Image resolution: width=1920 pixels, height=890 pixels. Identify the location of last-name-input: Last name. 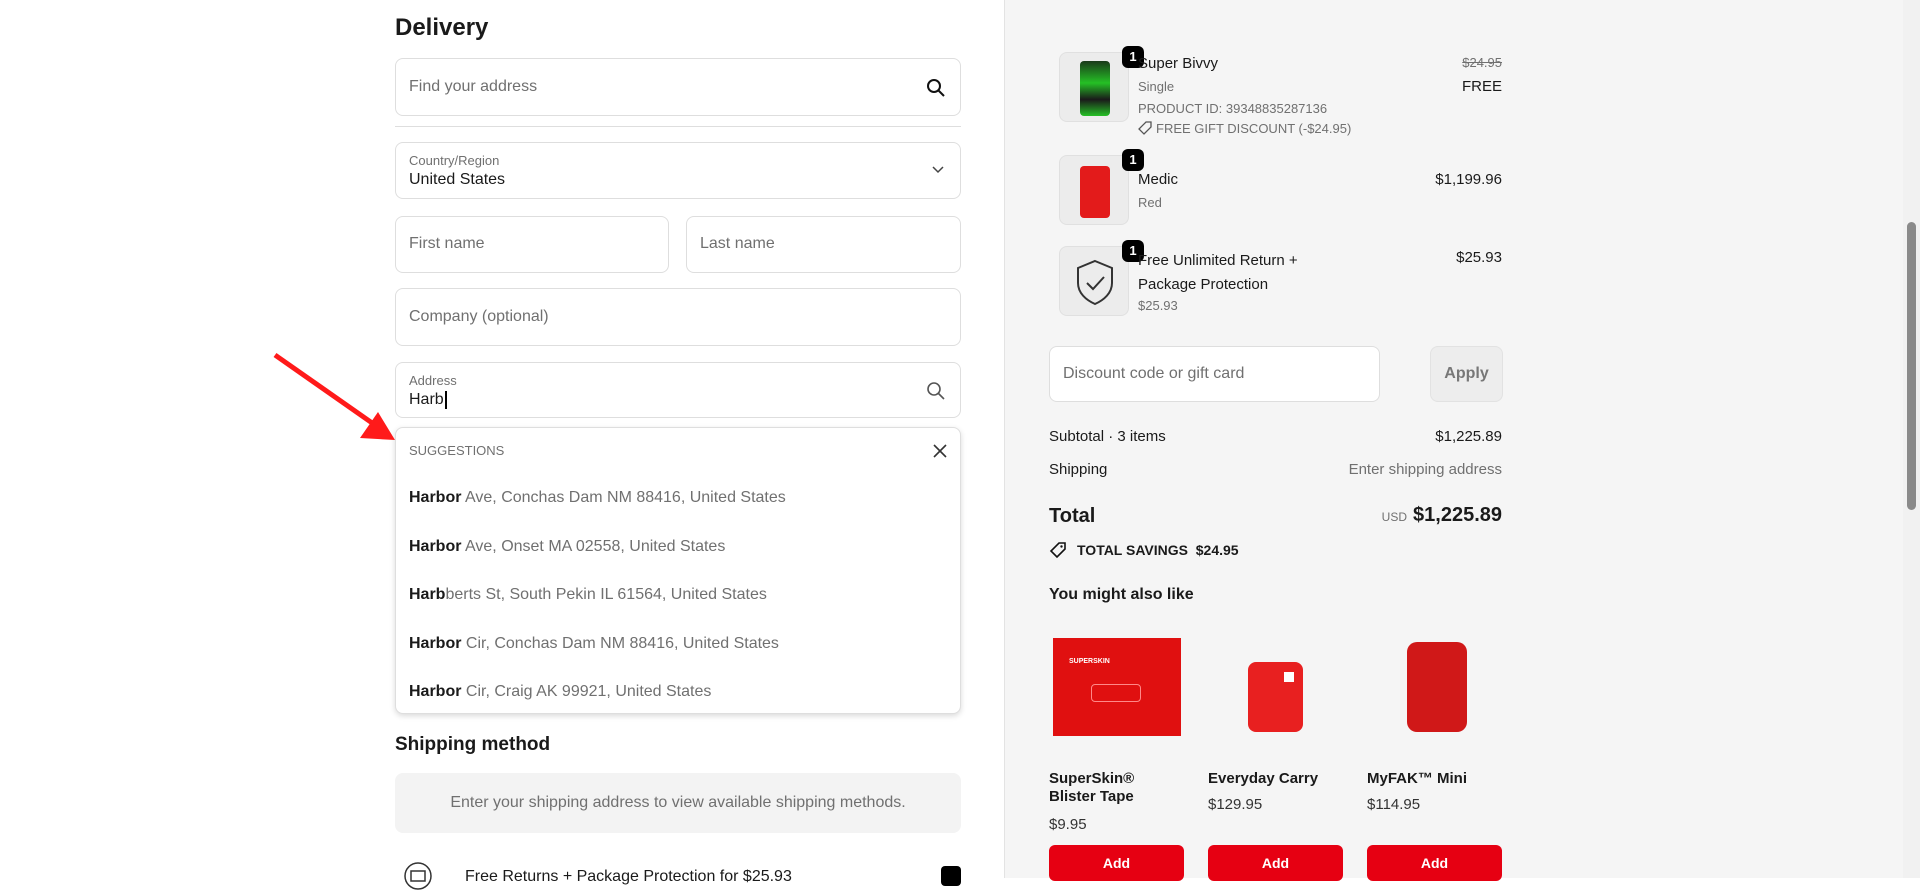
(823, 244).